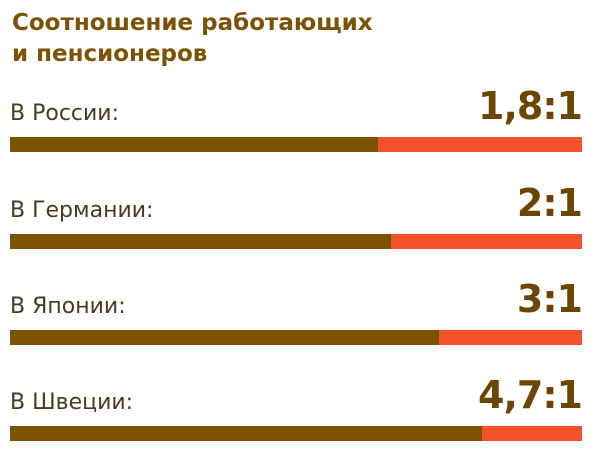  Describe the element at coordinates (549, 203) in the screenshot. I see `ratio-label: 2:1` at that location.